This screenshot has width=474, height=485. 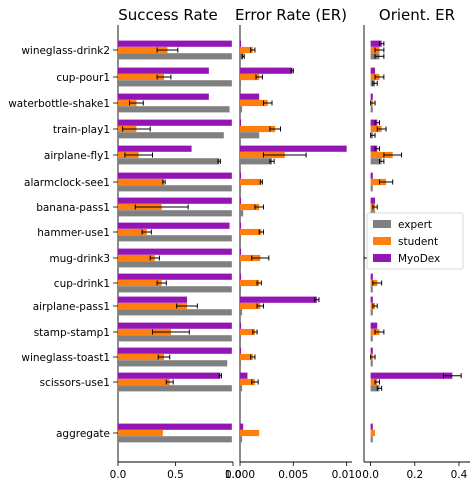 I want to click on panel-title-success-rate: Success Rate, so click(x=168, y=15).